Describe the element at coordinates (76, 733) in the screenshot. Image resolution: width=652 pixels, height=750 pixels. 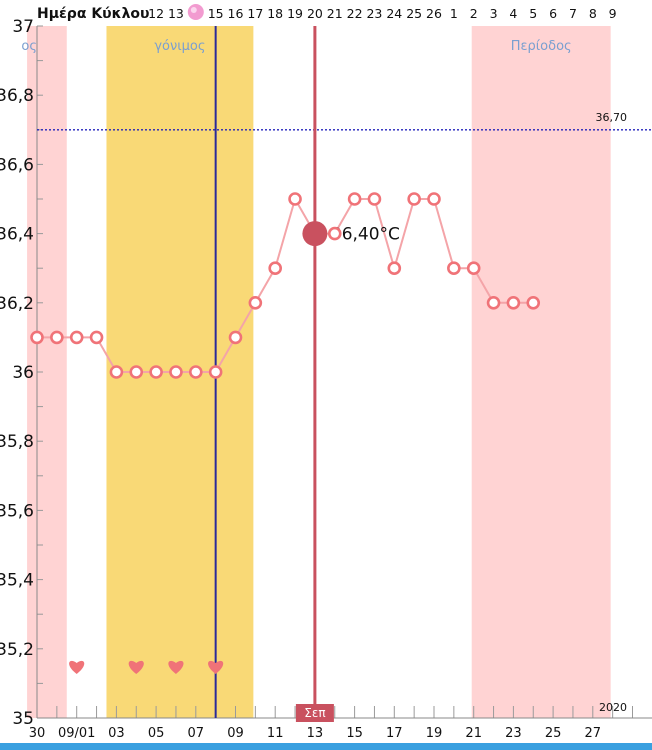
I see `x-tick-label: 09/01` at that location.